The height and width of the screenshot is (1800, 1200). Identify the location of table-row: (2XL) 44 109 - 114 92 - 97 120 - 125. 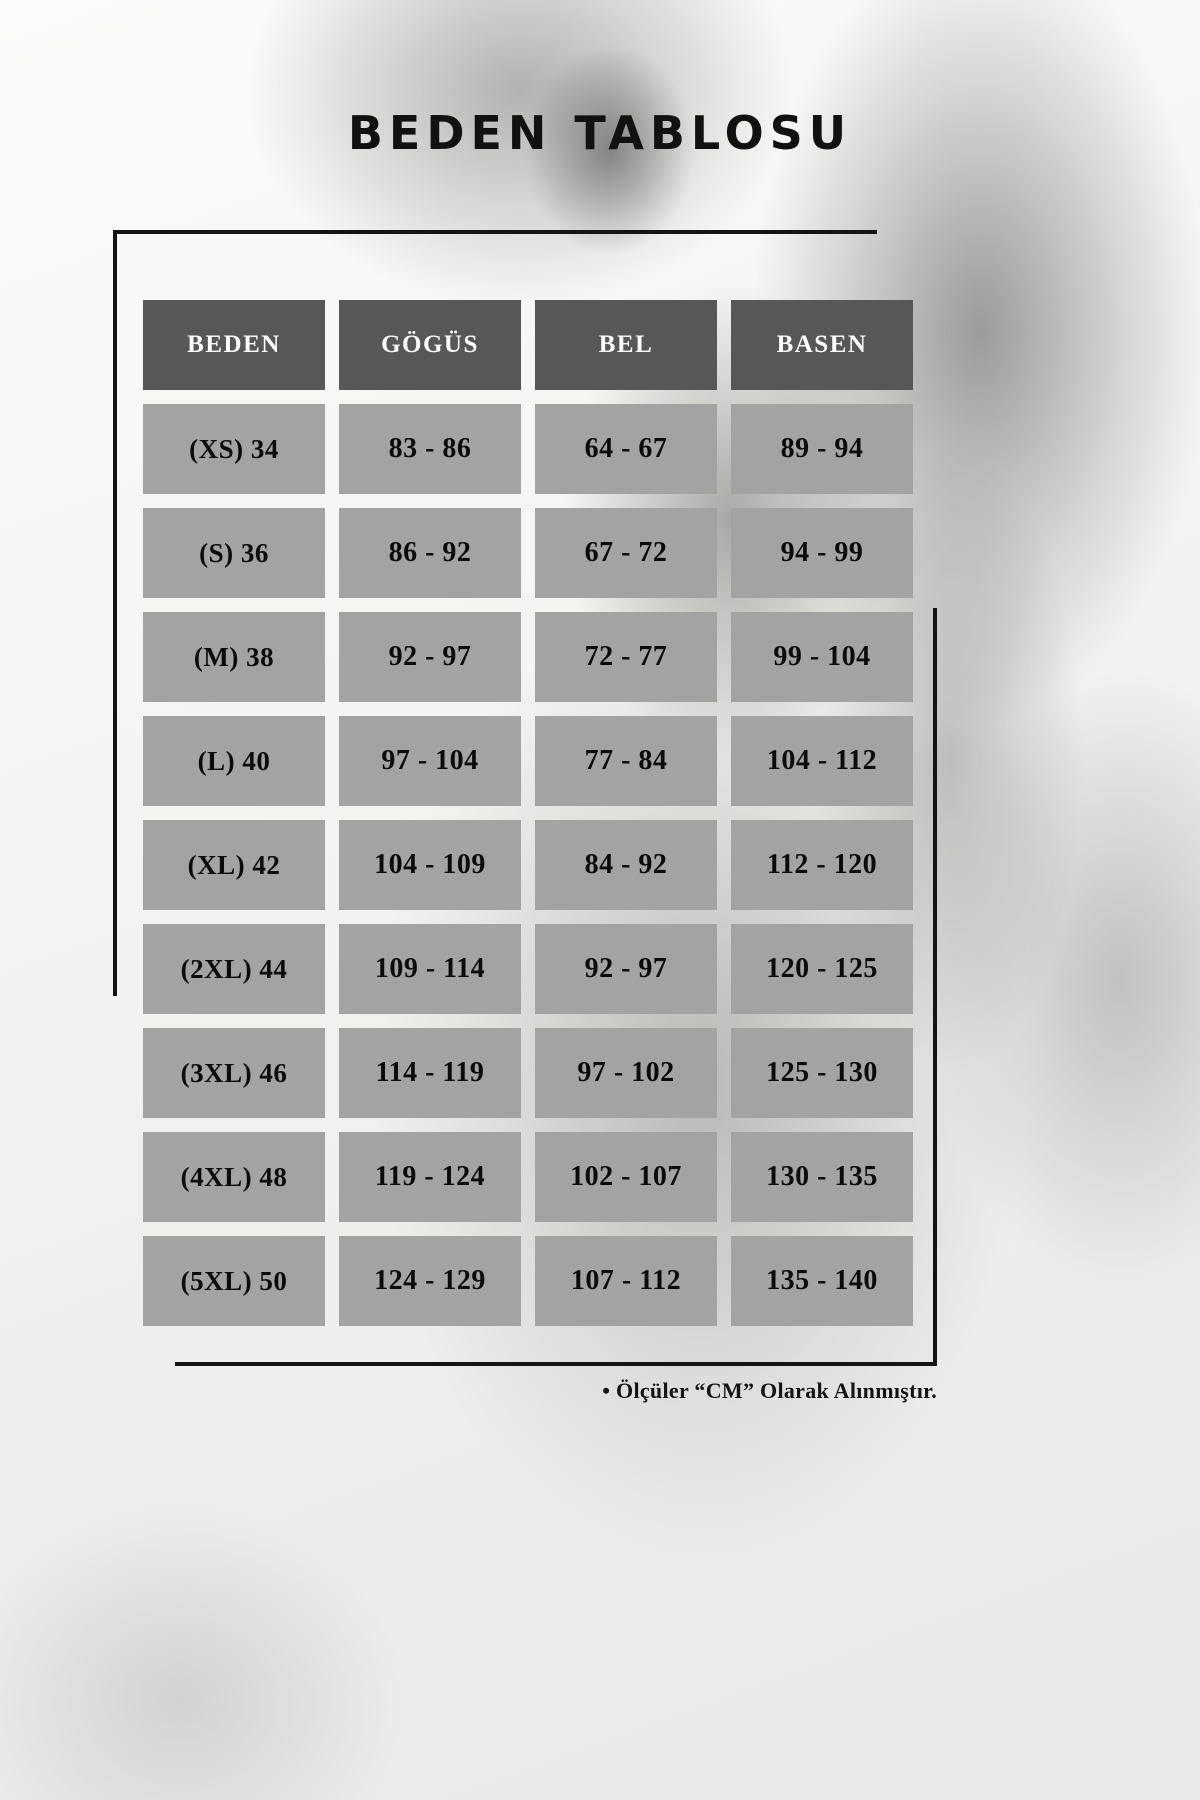
(528, 969).